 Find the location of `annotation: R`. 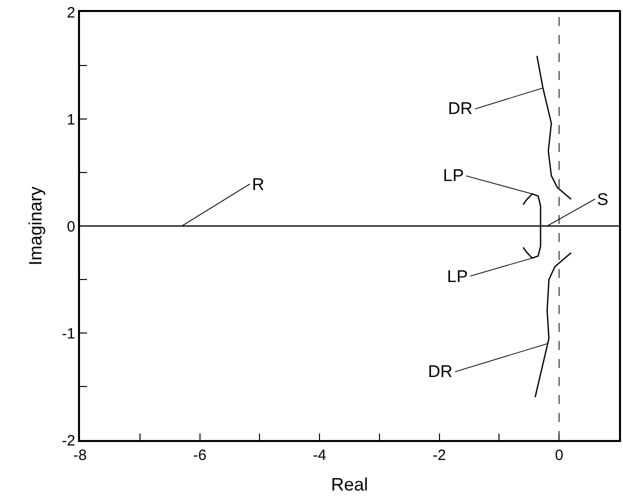

annotation: R is located at coordinates (258, 184).